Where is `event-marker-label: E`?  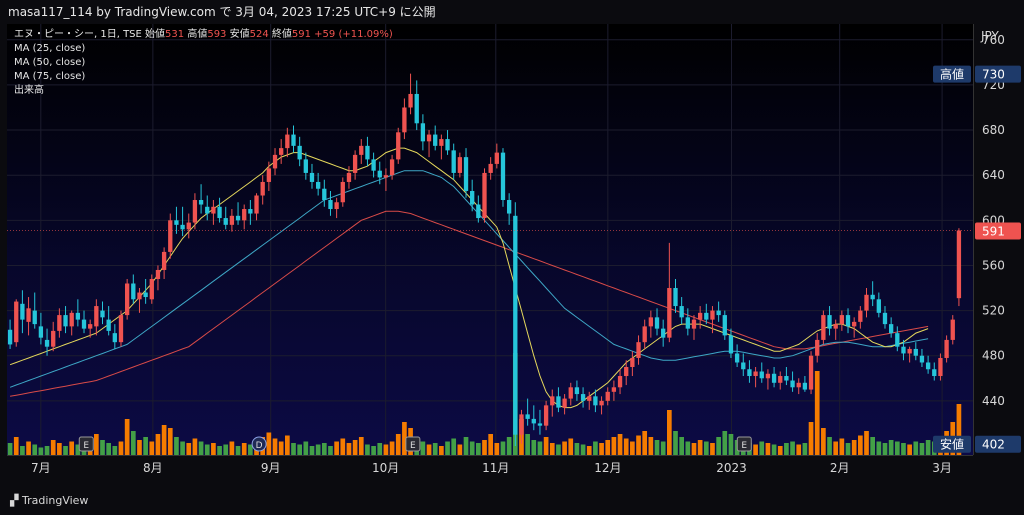 event-marker-label: E is located at coordinates (413, 446).